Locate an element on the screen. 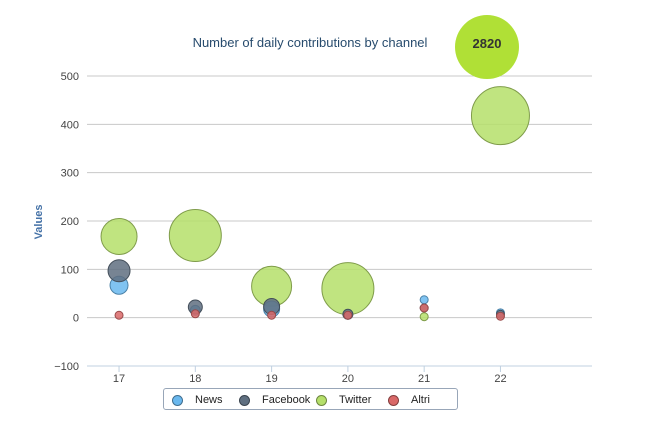  legend-swatch-facebook is located at coordinates (244, 400).